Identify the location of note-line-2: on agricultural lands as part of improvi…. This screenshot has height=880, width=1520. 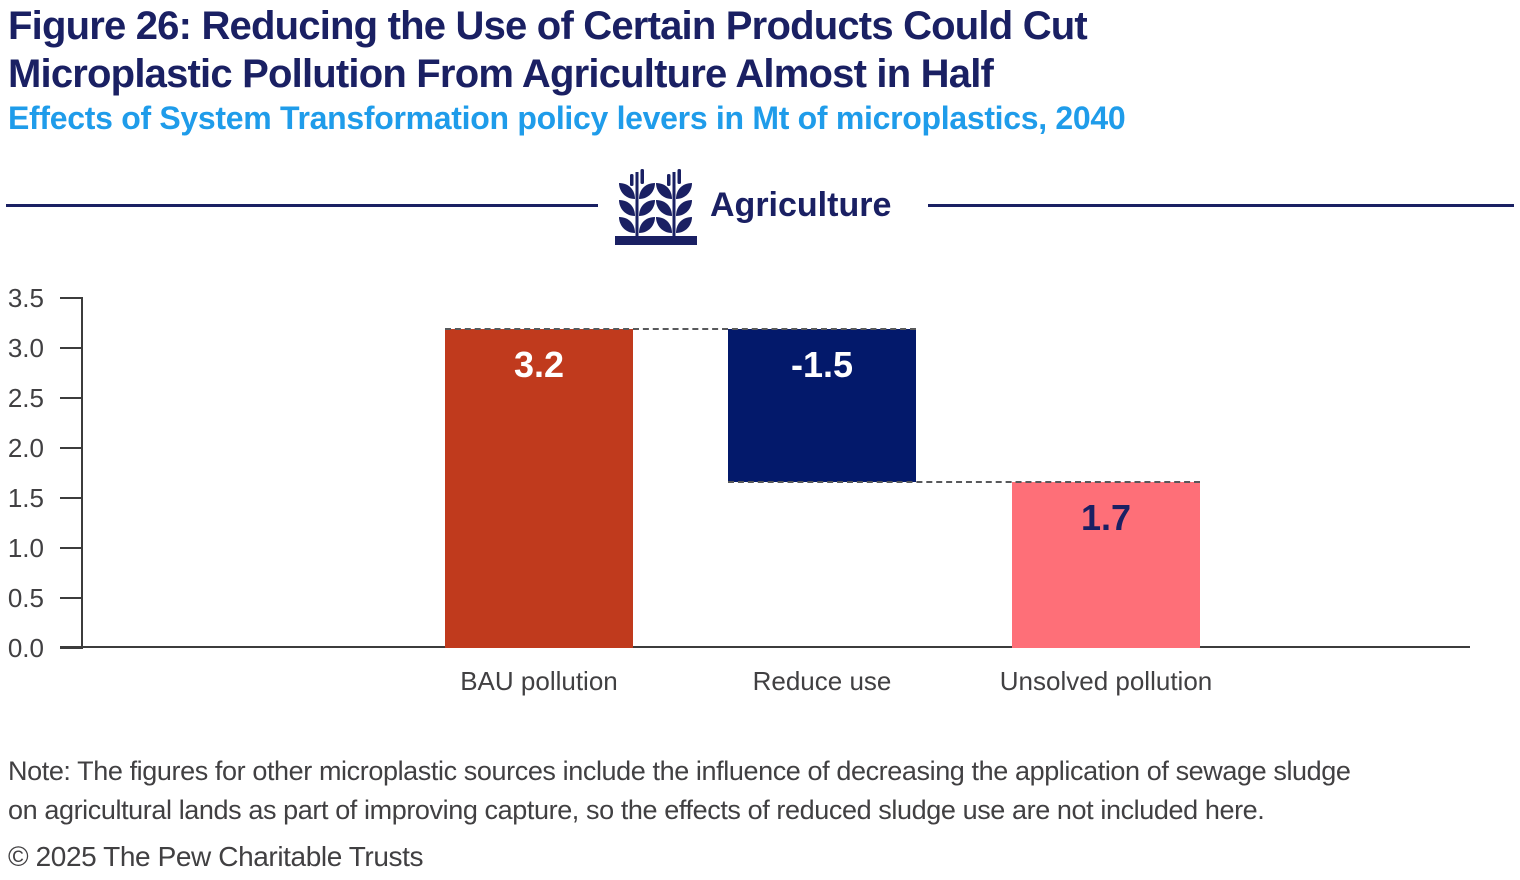
(636, 810).